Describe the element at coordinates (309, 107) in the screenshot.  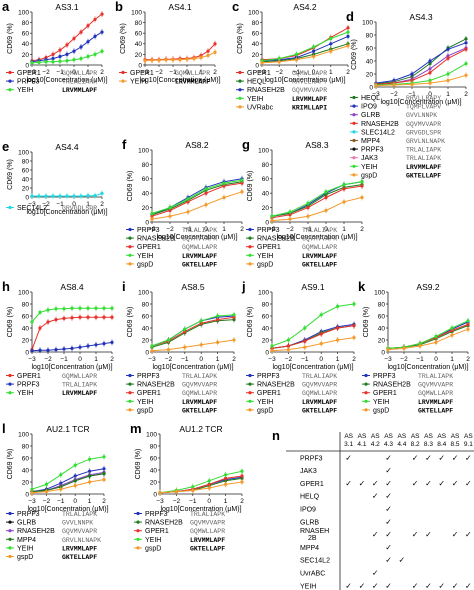
I see `legend-sequence: KRIMLLAPI` at that location.